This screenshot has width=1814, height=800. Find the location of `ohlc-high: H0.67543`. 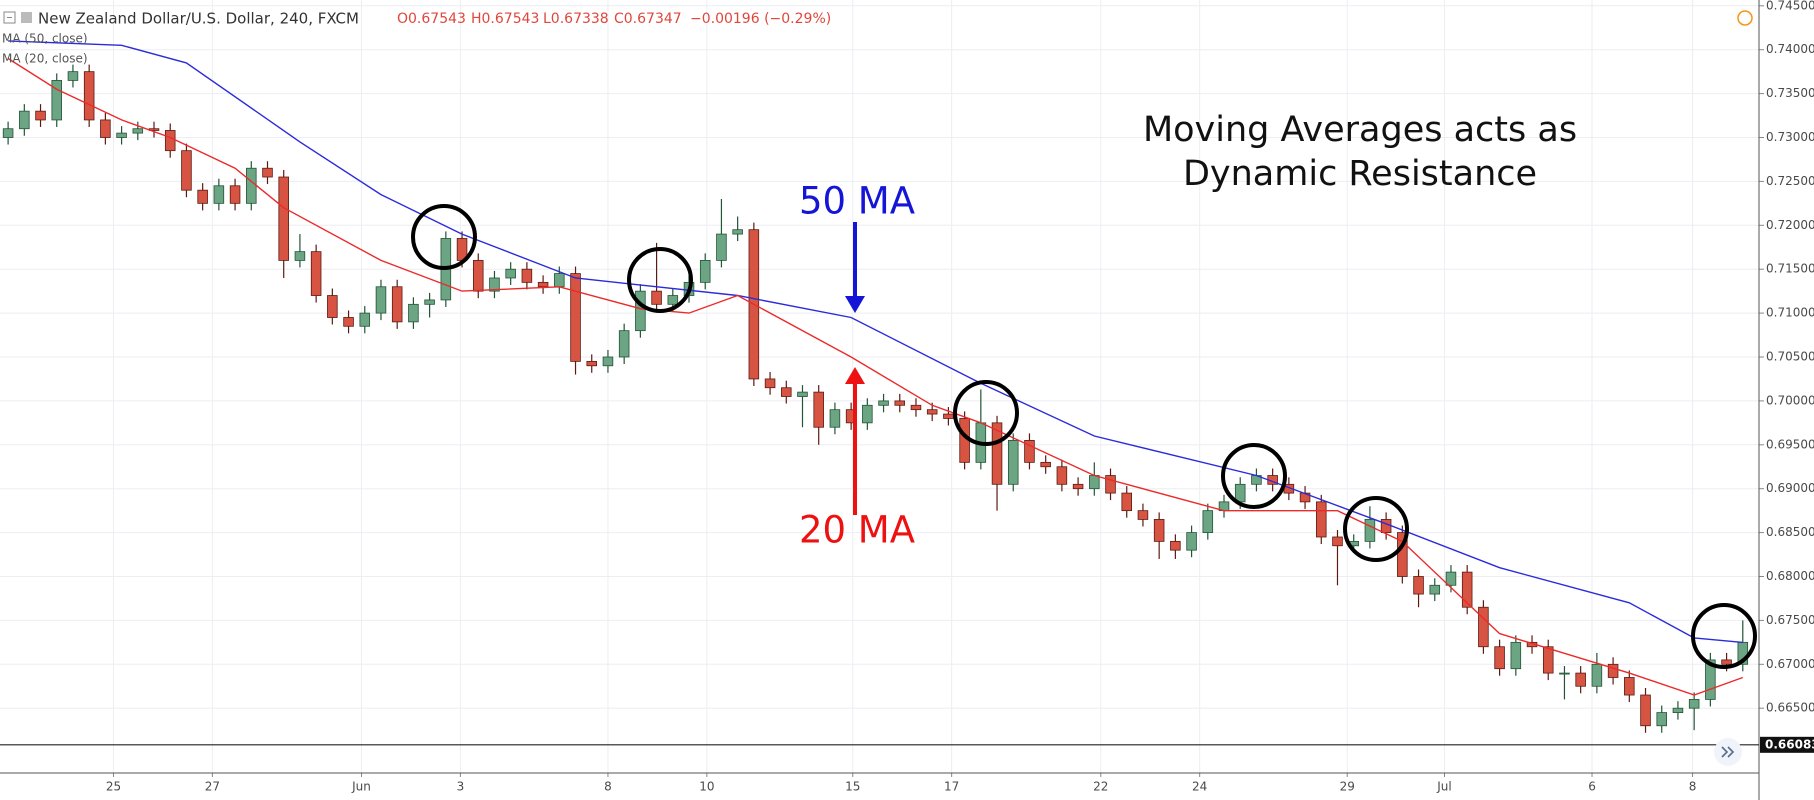

ohlc-high: H0.67543 is located at coordinates (505, 19).